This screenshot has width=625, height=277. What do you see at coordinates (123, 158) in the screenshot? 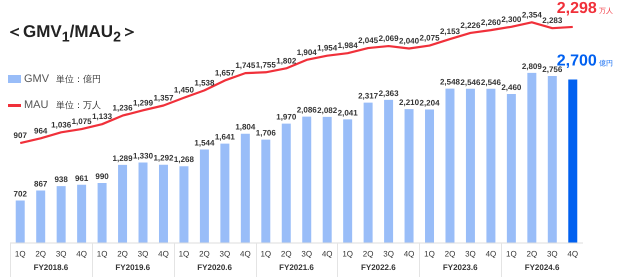
I see `data-label: 1,289` at bounding box center [123, 158].